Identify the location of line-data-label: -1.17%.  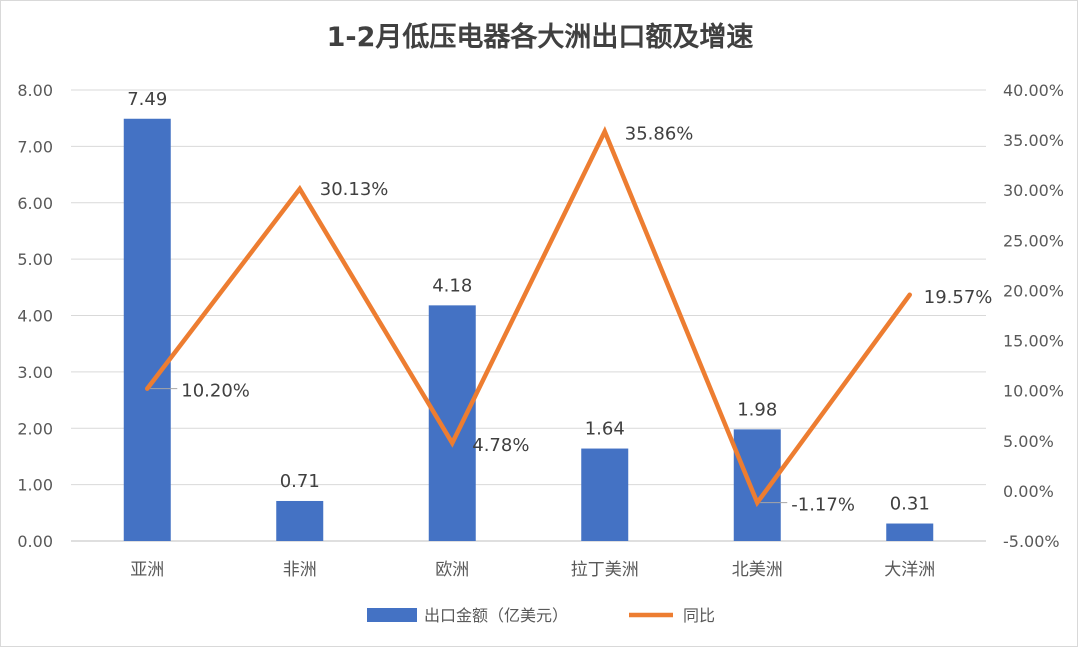
(823, 505).